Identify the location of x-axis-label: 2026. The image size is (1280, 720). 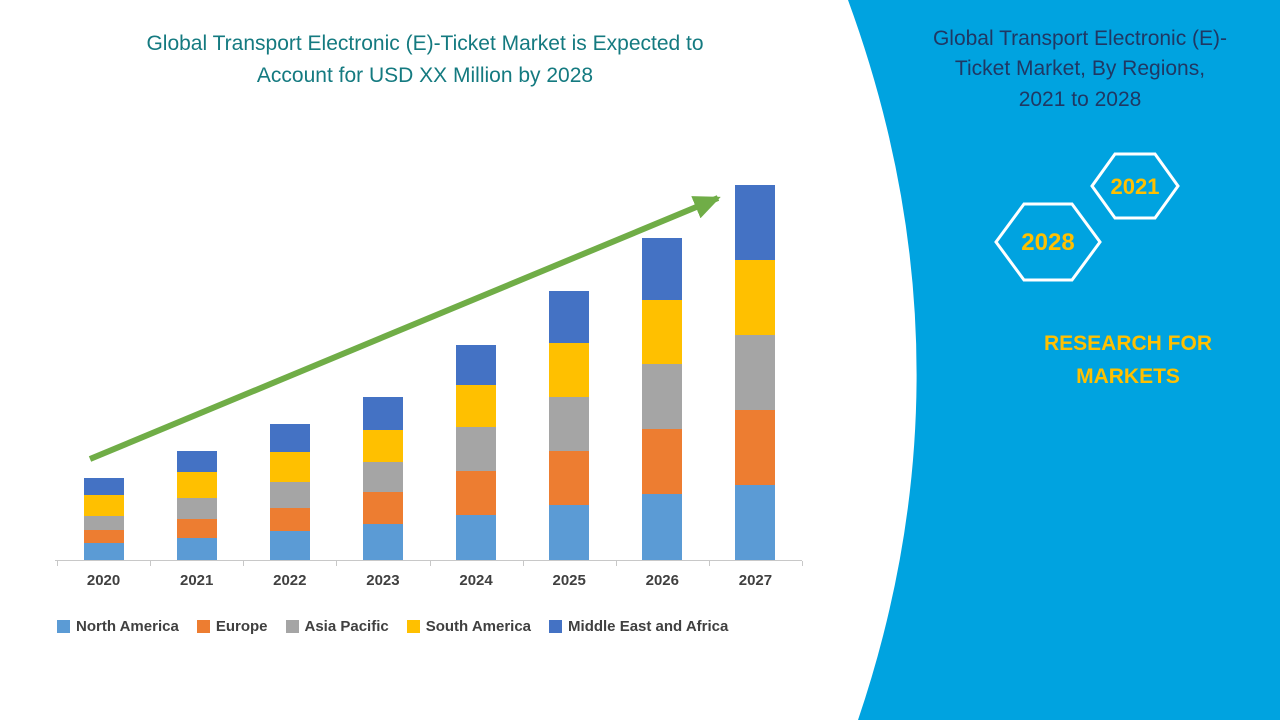
(662, 580).